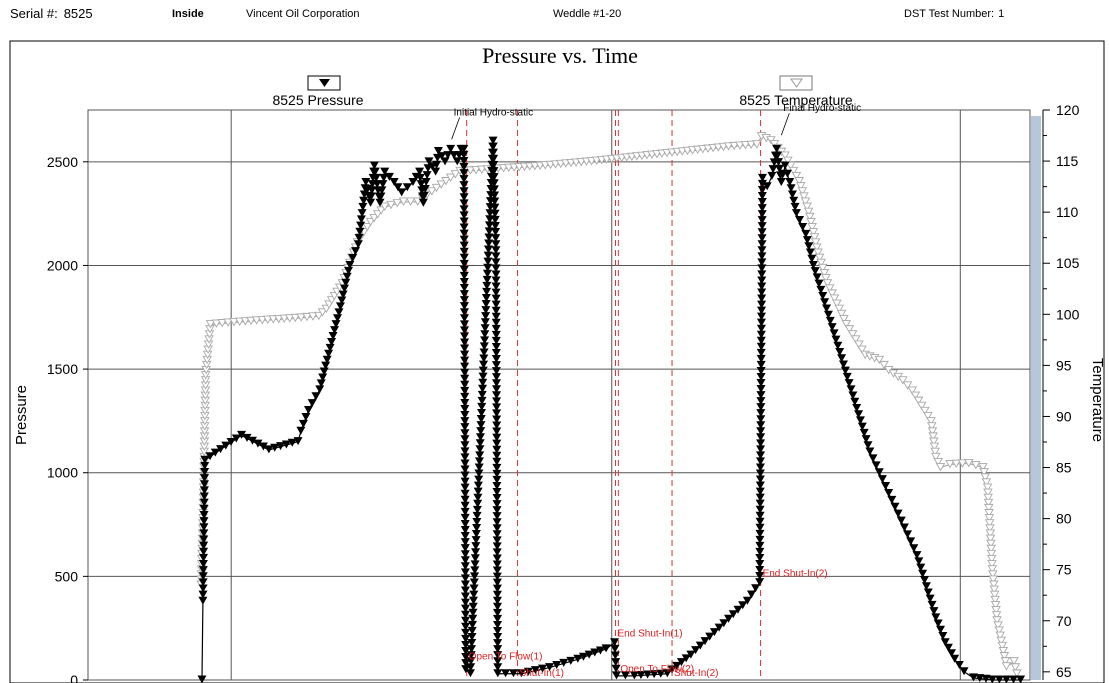  I want to click on y-right-tick-label: 70, so click(1064, 621).